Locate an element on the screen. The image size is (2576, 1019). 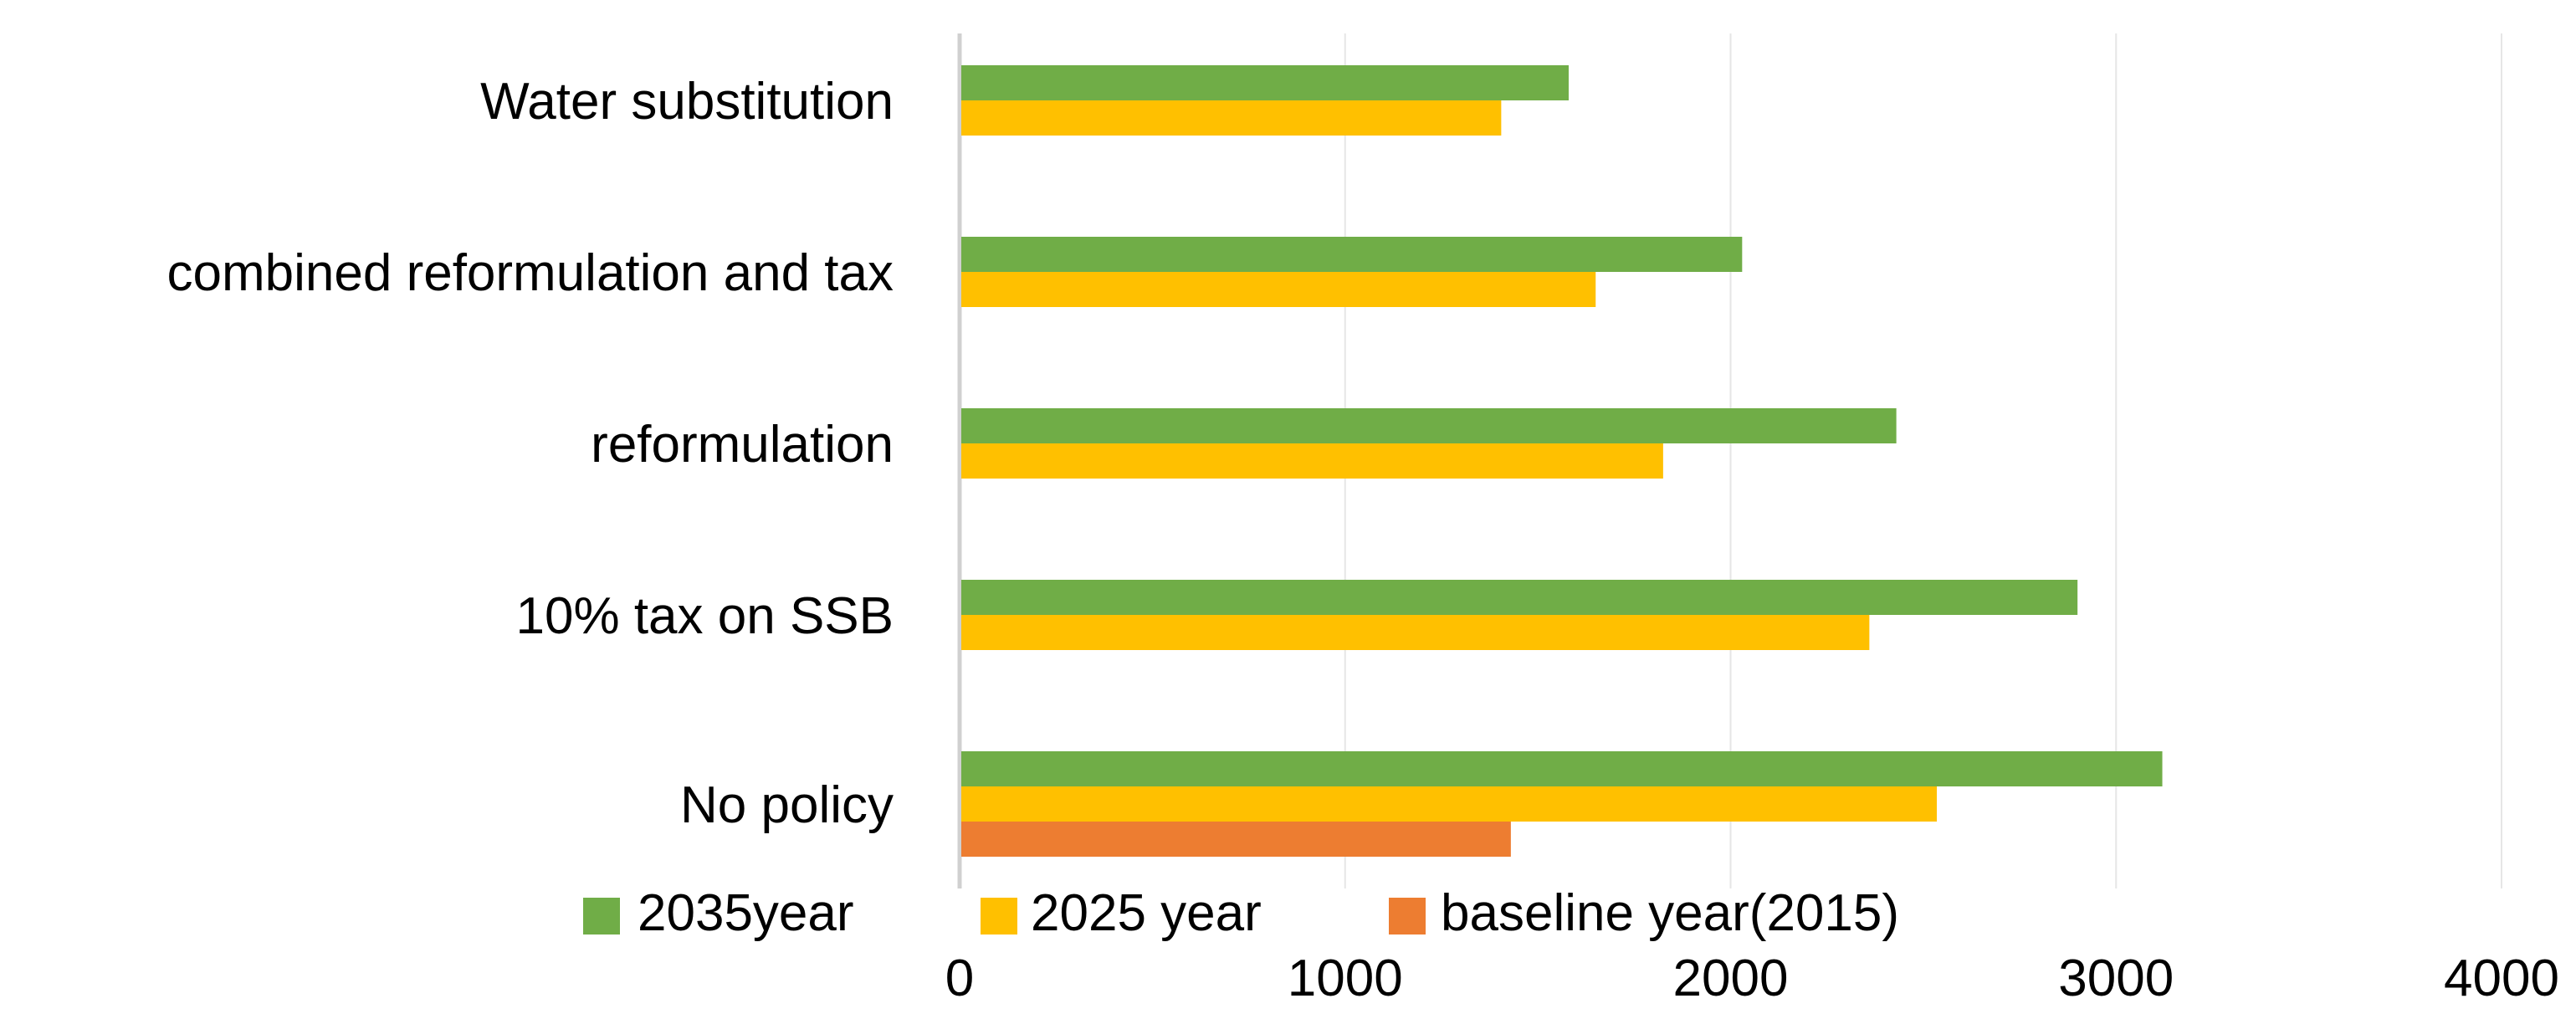
x-tick-label: 2000 is located at coordinates (1731, 978).